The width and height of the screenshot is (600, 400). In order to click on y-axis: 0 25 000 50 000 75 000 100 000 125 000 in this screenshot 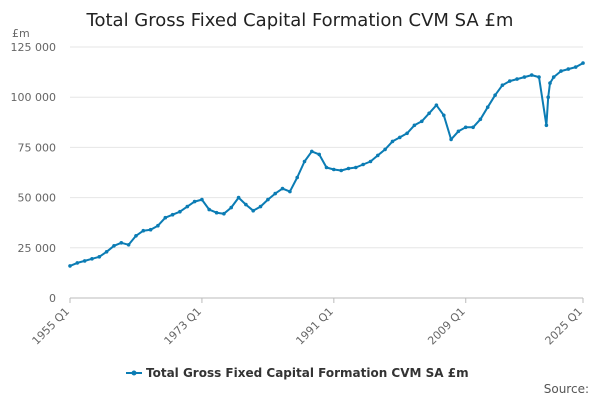, I will do `click(34, 173)`.